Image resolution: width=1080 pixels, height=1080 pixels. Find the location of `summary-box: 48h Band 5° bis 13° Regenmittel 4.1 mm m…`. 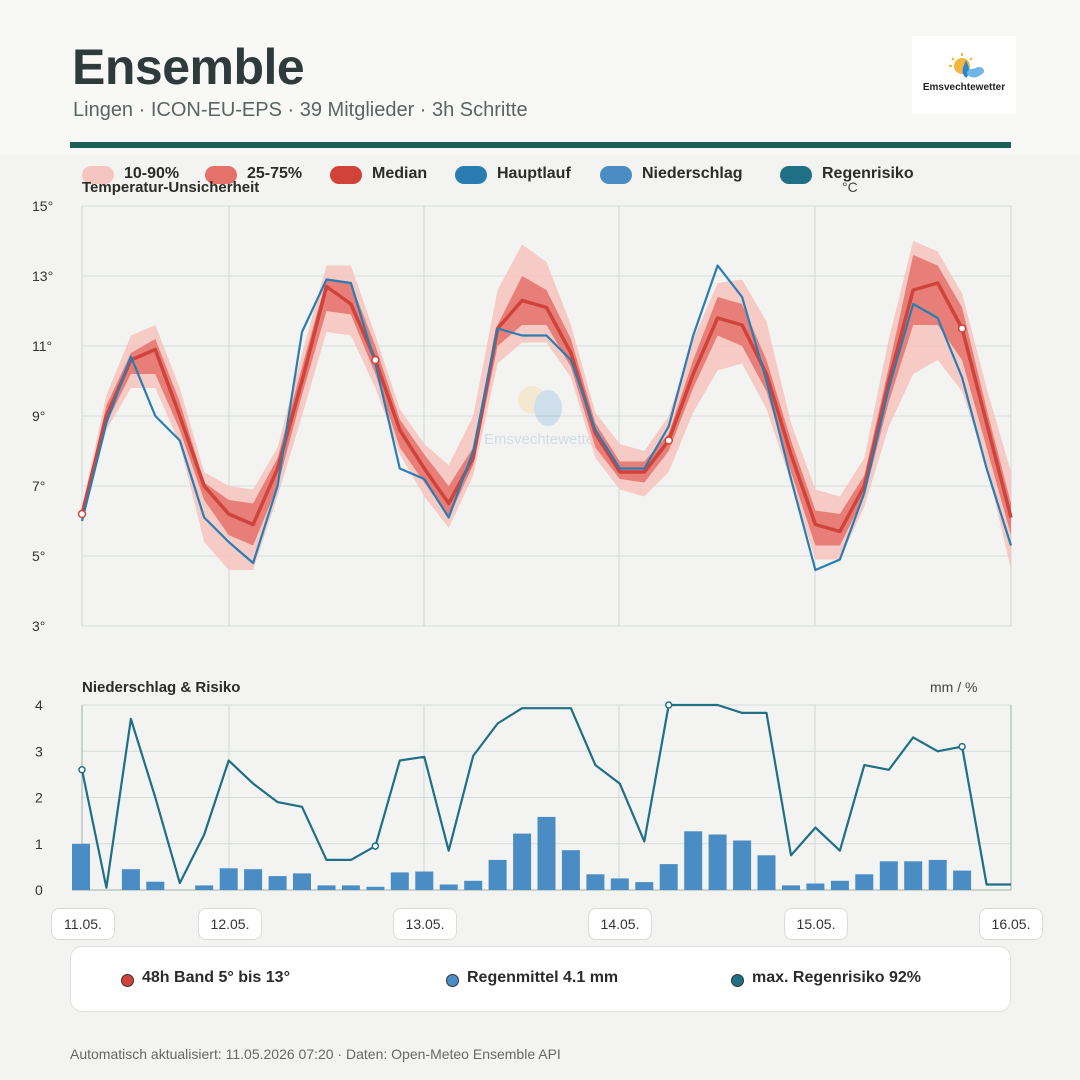

summary-box: 48h Band 5° bis 13° Regenmittel 4.1 mm m… is located at coordinates (540, 979).